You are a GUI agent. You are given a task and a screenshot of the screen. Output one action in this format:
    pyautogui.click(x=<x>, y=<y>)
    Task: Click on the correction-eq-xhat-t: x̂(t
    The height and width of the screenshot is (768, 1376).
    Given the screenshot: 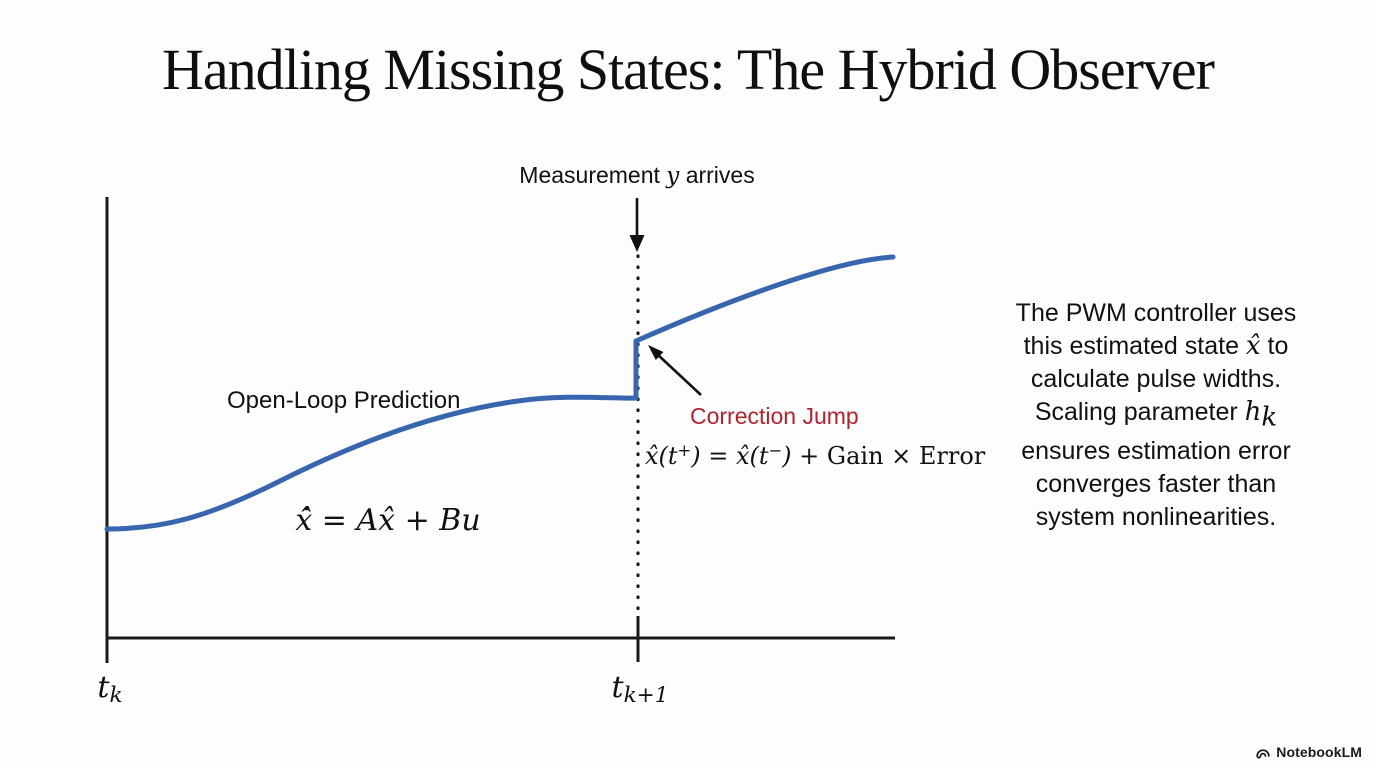 What is the action you would take?
    pyautogui.click(x=661, y=456)
    